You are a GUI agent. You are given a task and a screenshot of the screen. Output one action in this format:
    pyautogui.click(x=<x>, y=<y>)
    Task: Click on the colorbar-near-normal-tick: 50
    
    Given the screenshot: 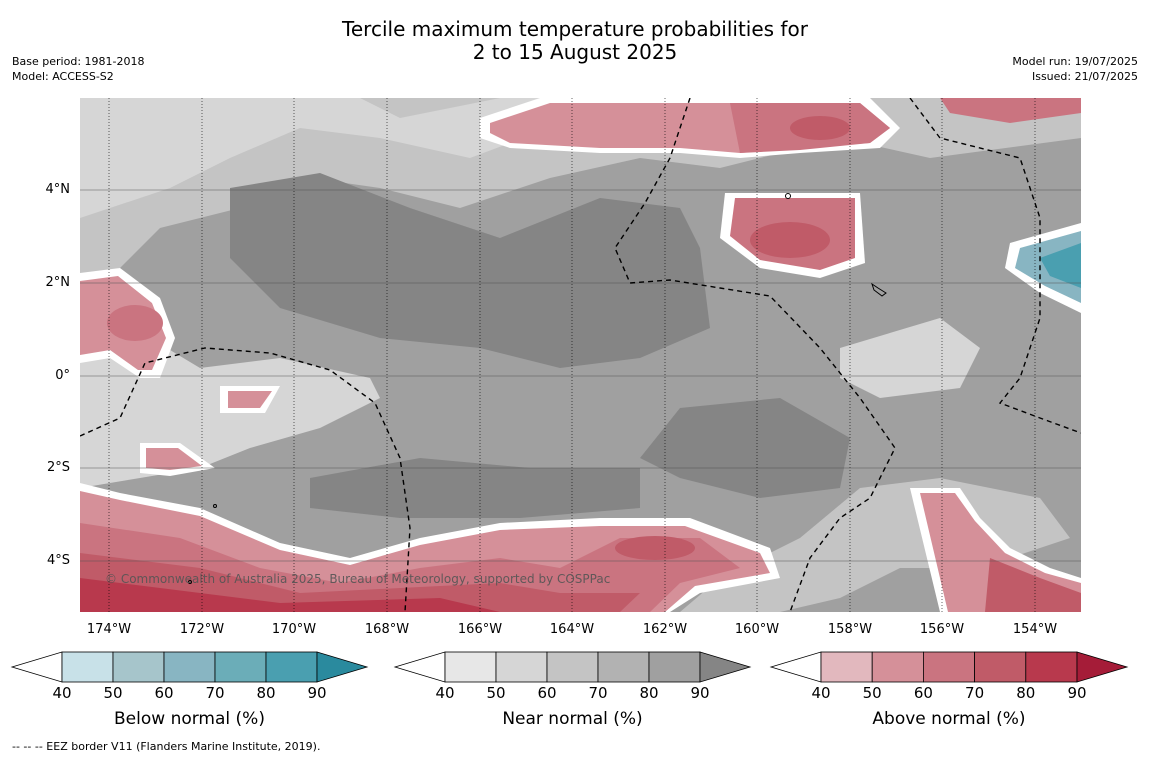 What is the action you would take?
    pyautogui.click(x=496, y=693)
    